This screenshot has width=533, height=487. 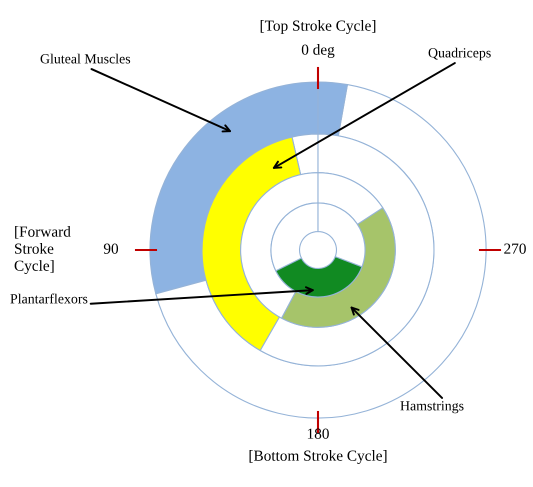 What do you see at coordinates (318, 433) in the screenshot?
I see `text: 180` at bounding box center [318, 433].